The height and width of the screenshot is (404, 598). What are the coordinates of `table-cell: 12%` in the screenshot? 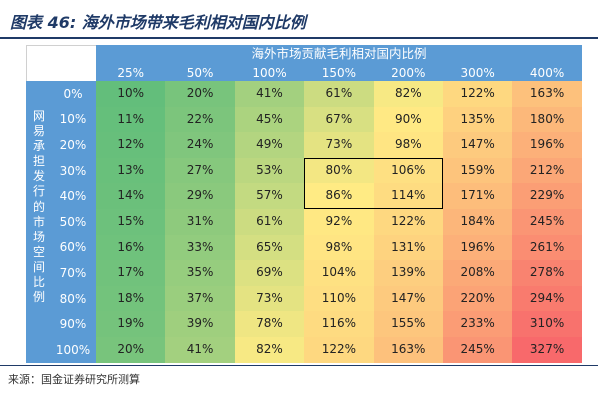 It's located at (131, 145).